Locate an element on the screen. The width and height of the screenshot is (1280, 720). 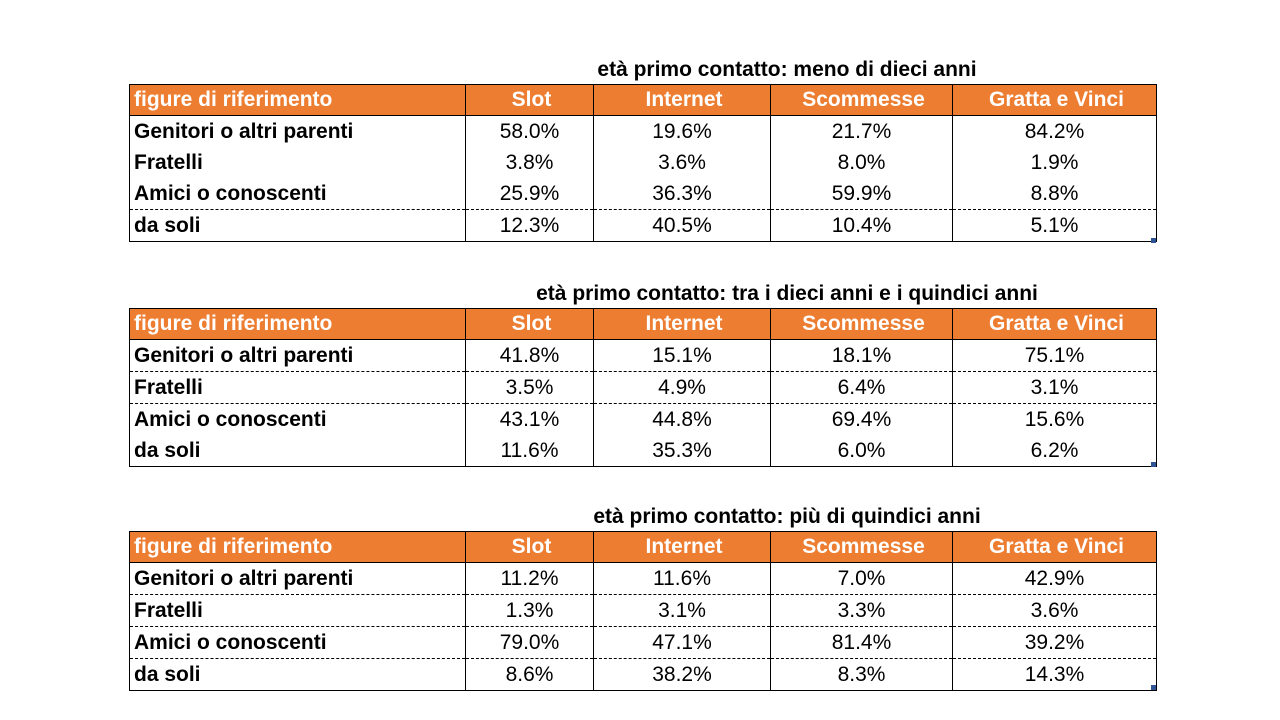
table-row: Fratelli 3.8% 3.6% 8.0% 1.9% is located at coordinates (643, 162).